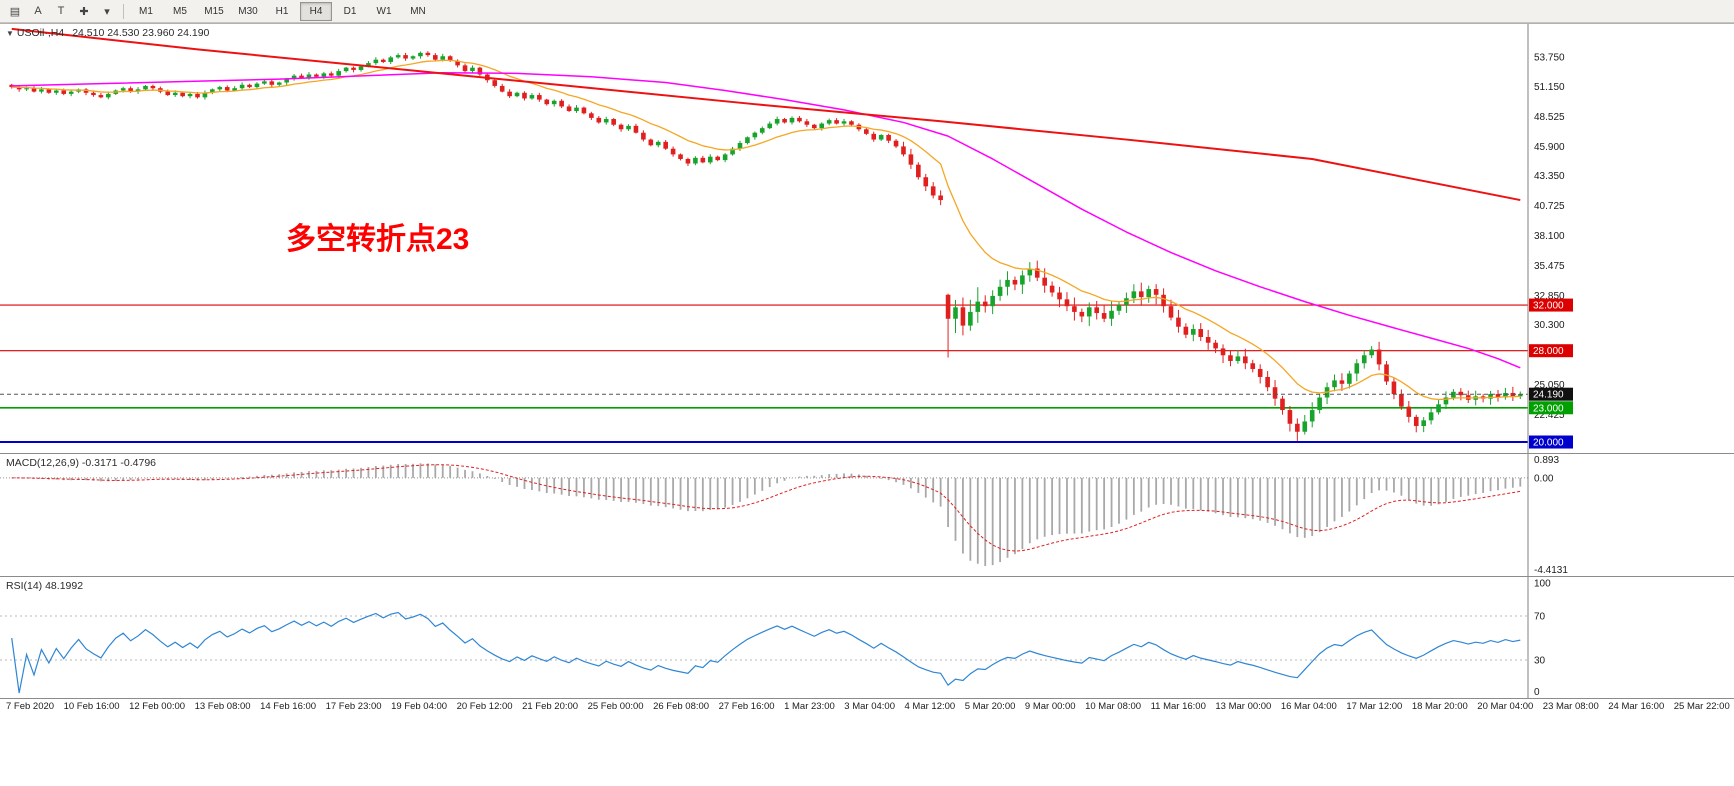 This screenshot has width=1734, height=786. What do you see at coordinates (615, 706) in the screenshot?
I see `time-axis-label: 25 Feb 00:00` at bounding box center [615, 706].